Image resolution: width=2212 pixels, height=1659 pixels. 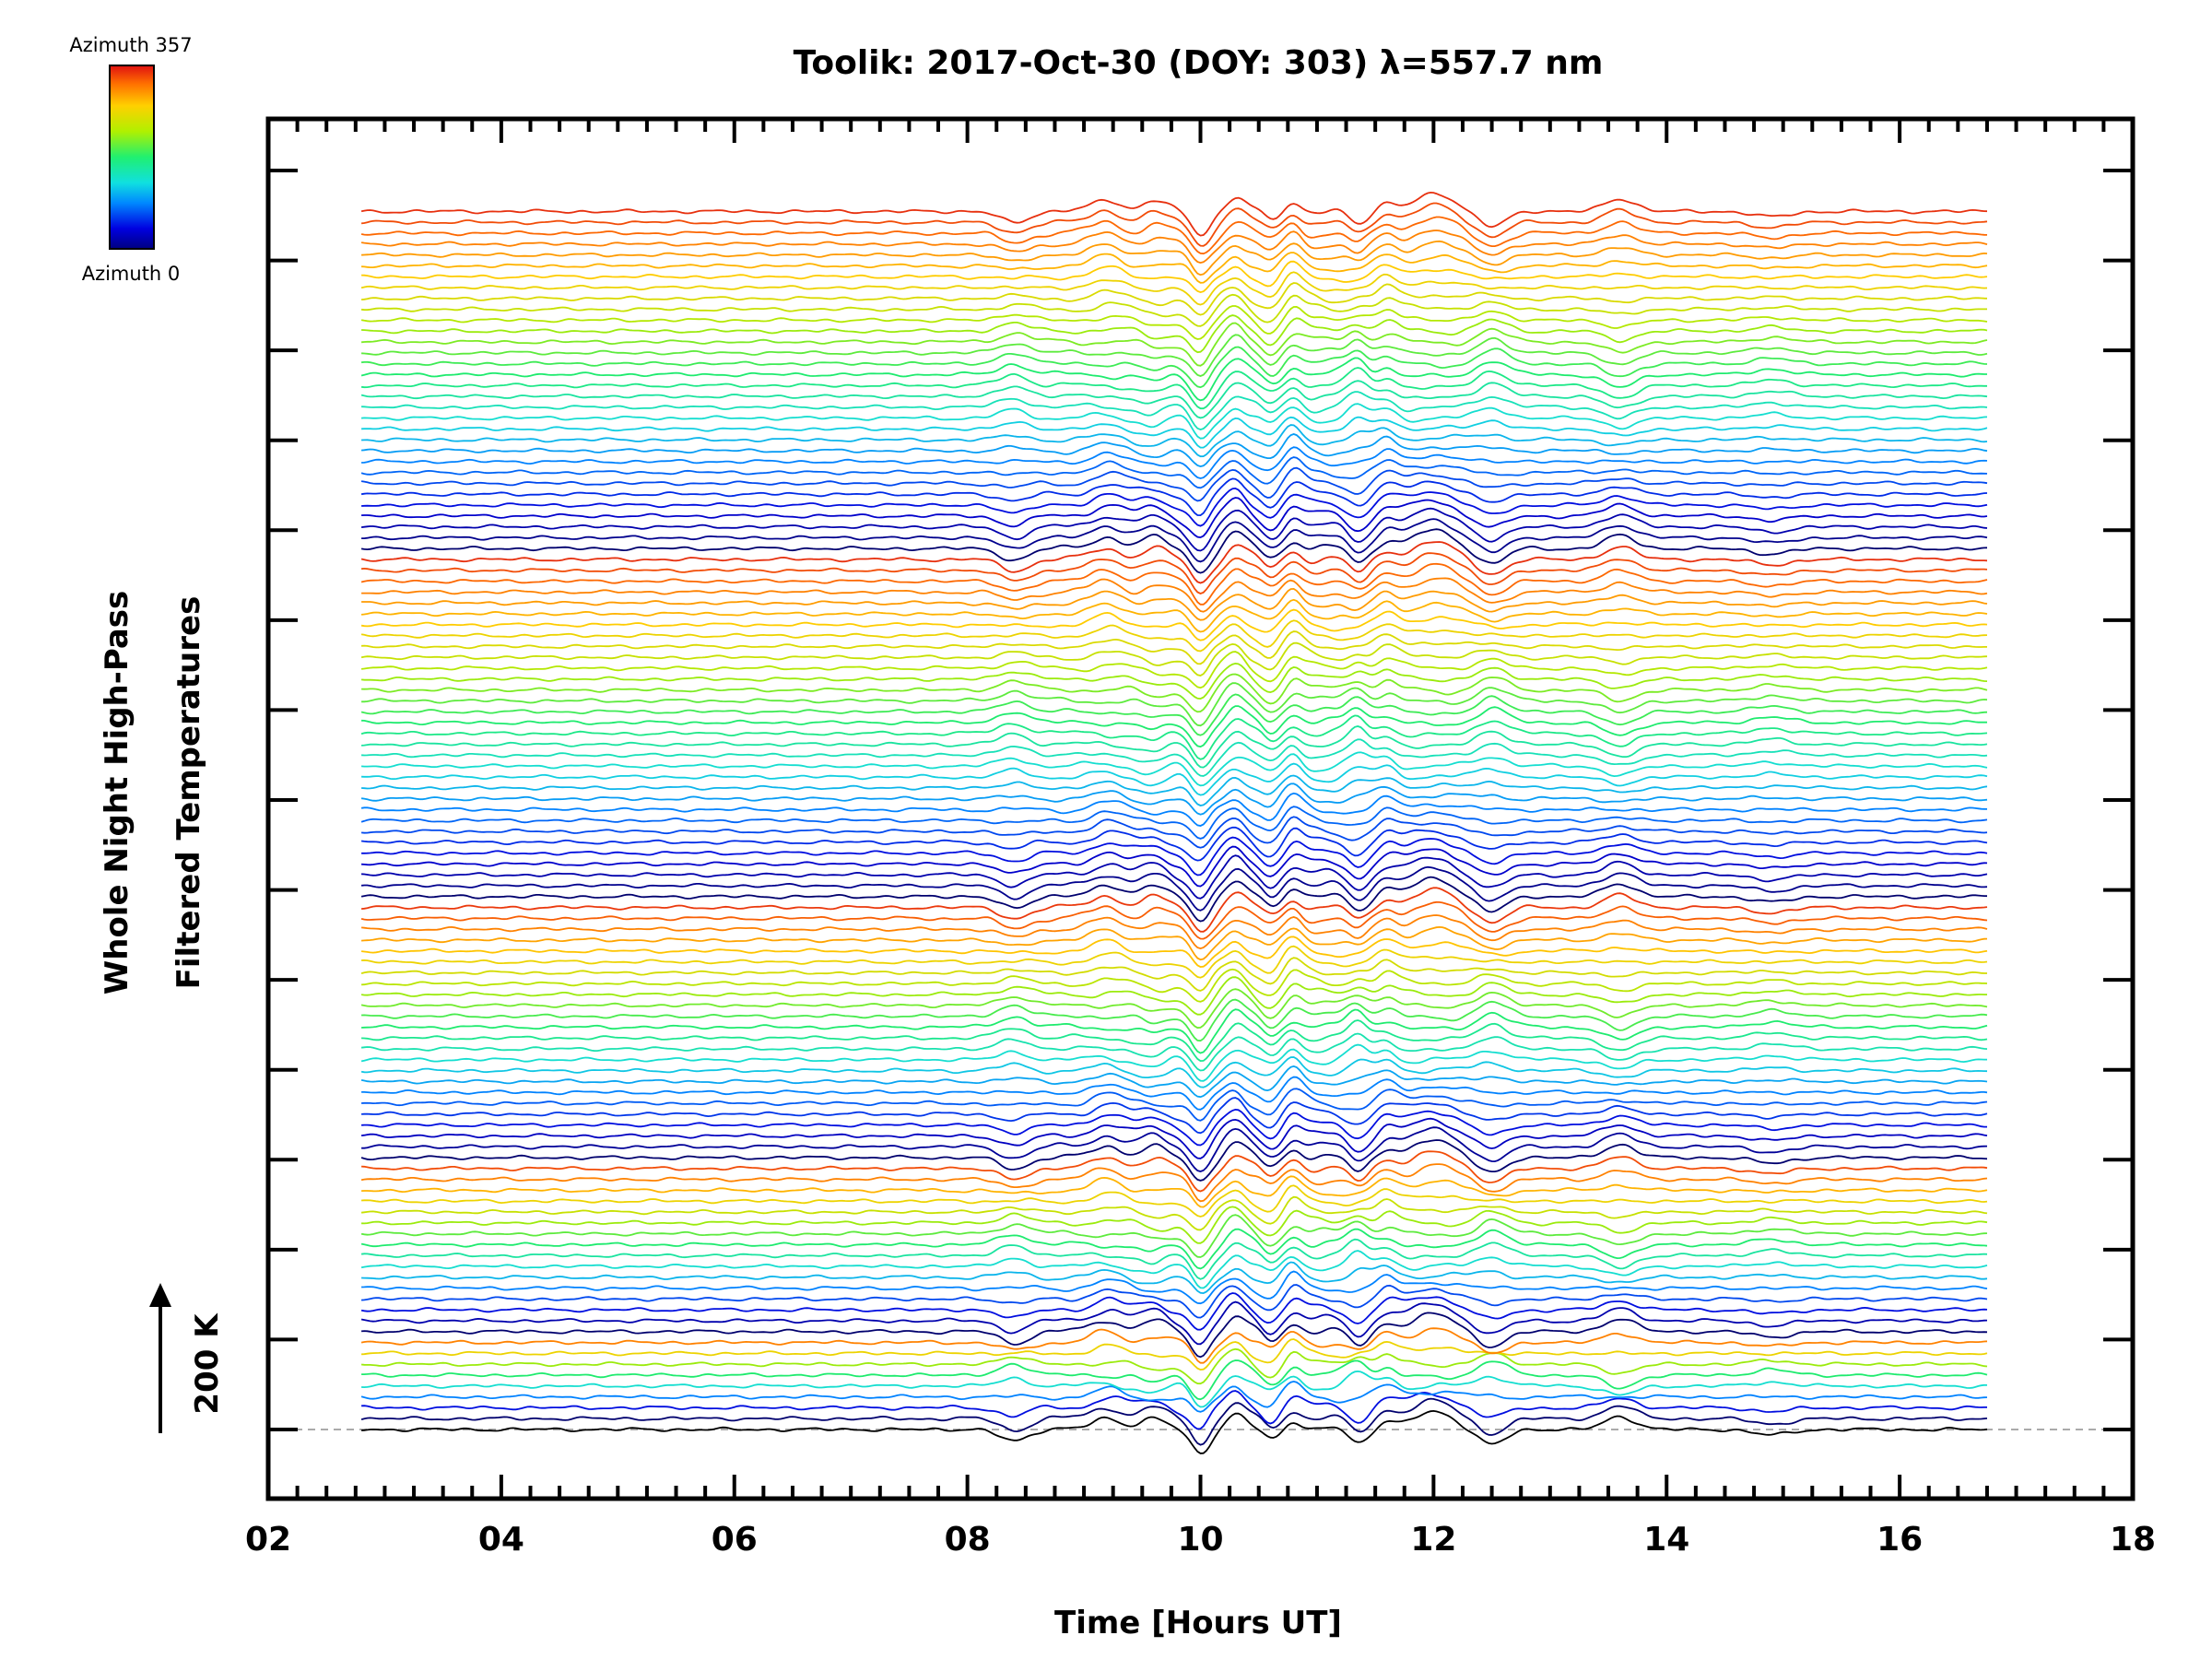 What do you see at coordinates (130, 45) in the screenshot?
I see `colorbar-top-label: Azimuth 357` at bounding box center [130, 45].